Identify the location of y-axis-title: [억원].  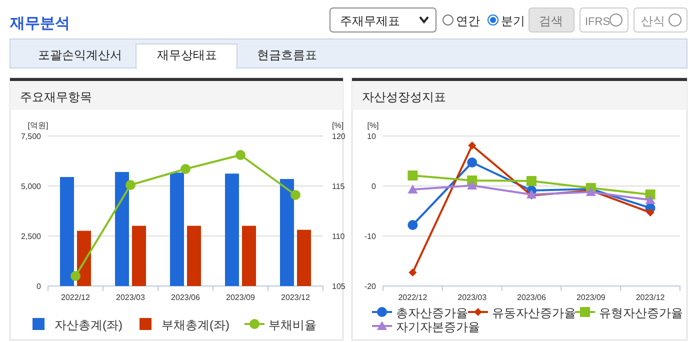
(38, 125).